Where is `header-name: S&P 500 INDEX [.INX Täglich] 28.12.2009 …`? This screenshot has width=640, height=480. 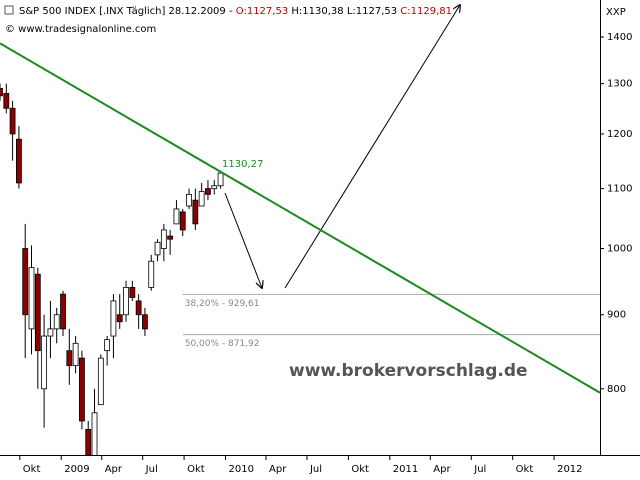 header-name: S&P 500 INDEX [.INX Täglich] 28.12.2009 … is located at coordinates (126, 11).